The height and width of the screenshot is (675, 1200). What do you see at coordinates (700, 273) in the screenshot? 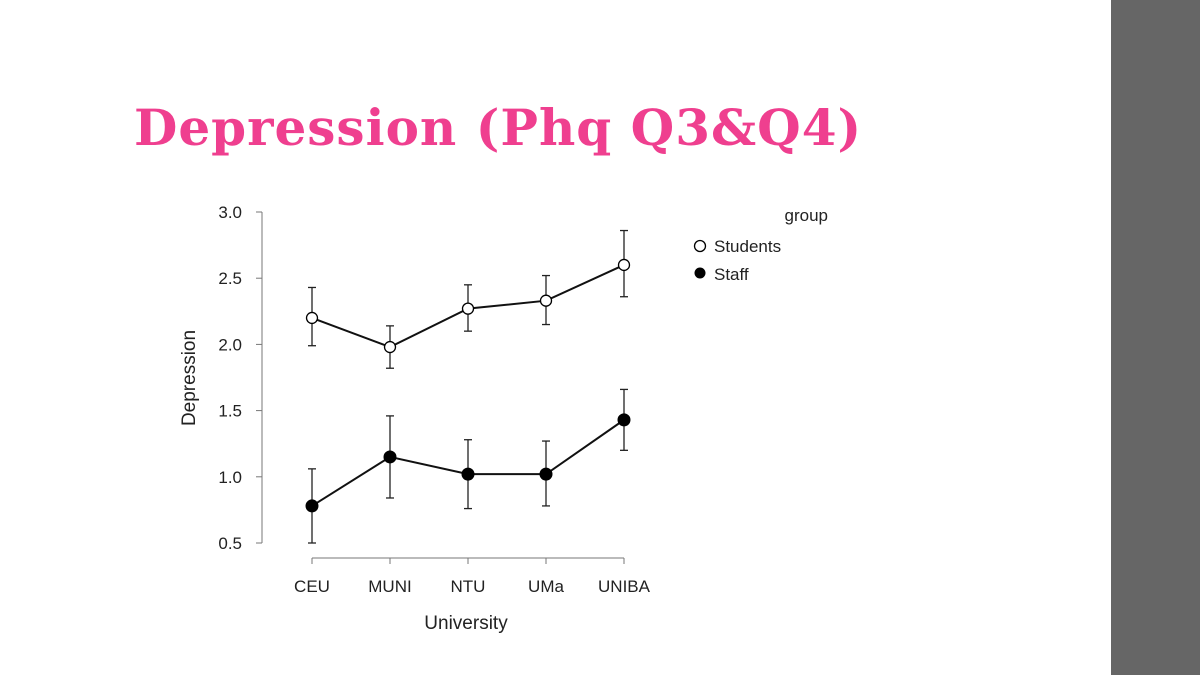
I see `legend-marker-staff` at bounding box center [700, 273].